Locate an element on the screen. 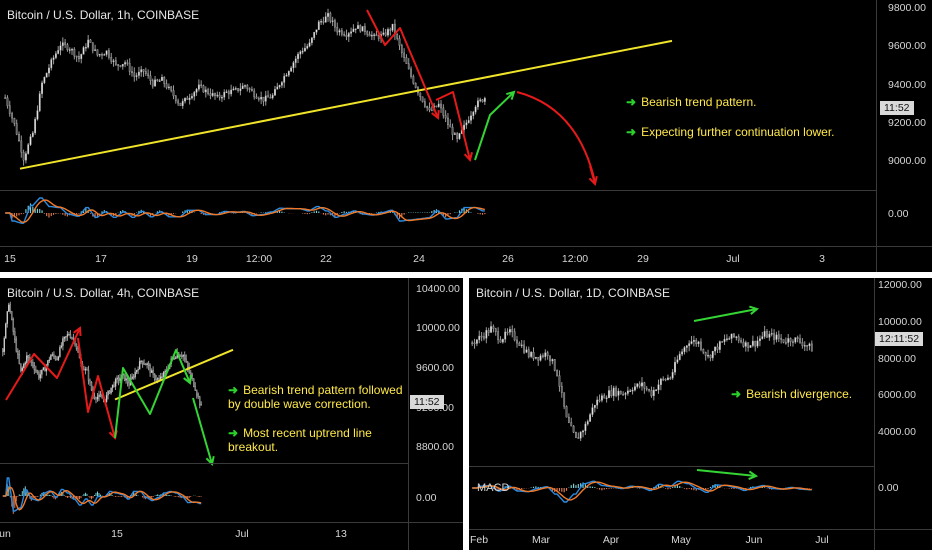  divergence-macd-arrow is located at coordinates (726, 473).